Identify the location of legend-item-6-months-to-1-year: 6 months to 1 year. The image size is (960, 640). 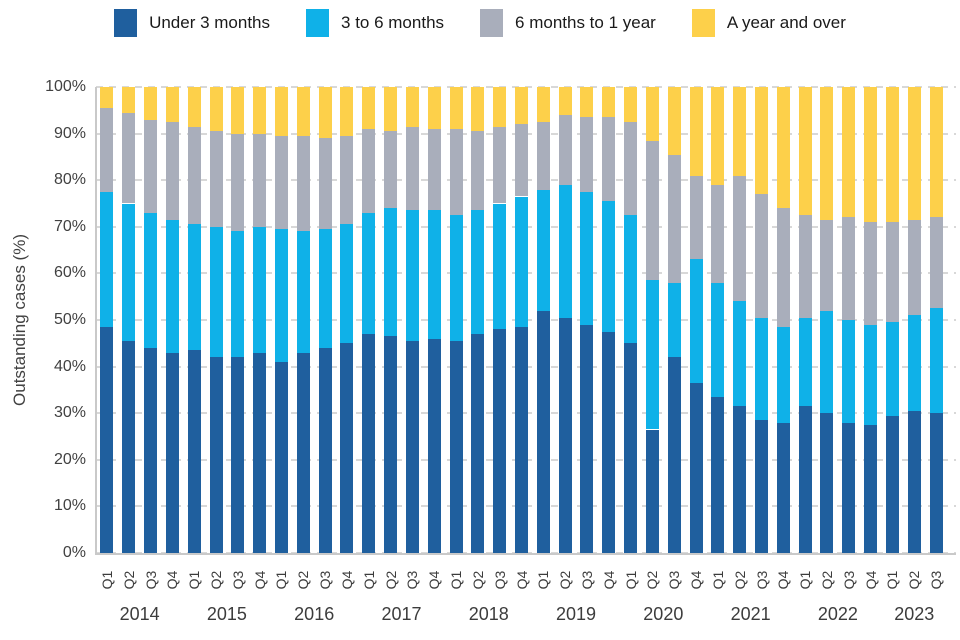
(568, 23).